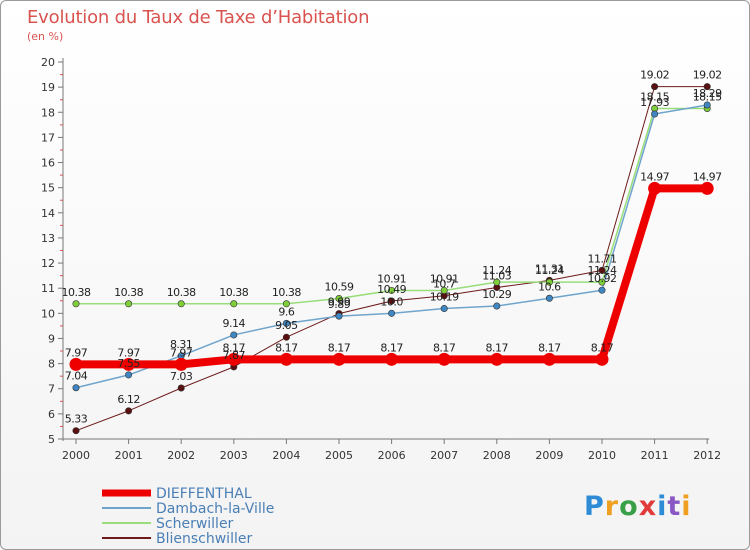  Describe the element at coordinates (181, 455) in the screenshot. I see `x-tick-label: 2002` at that location.